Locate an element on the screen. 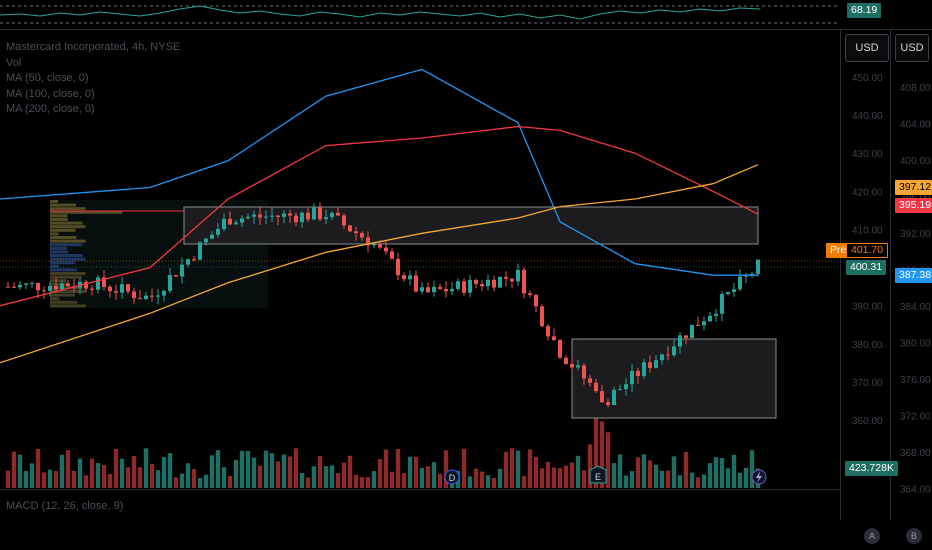 The image size is (932, 550). ma200-value-tag: 397.12 is located at coordinates (913, 187).